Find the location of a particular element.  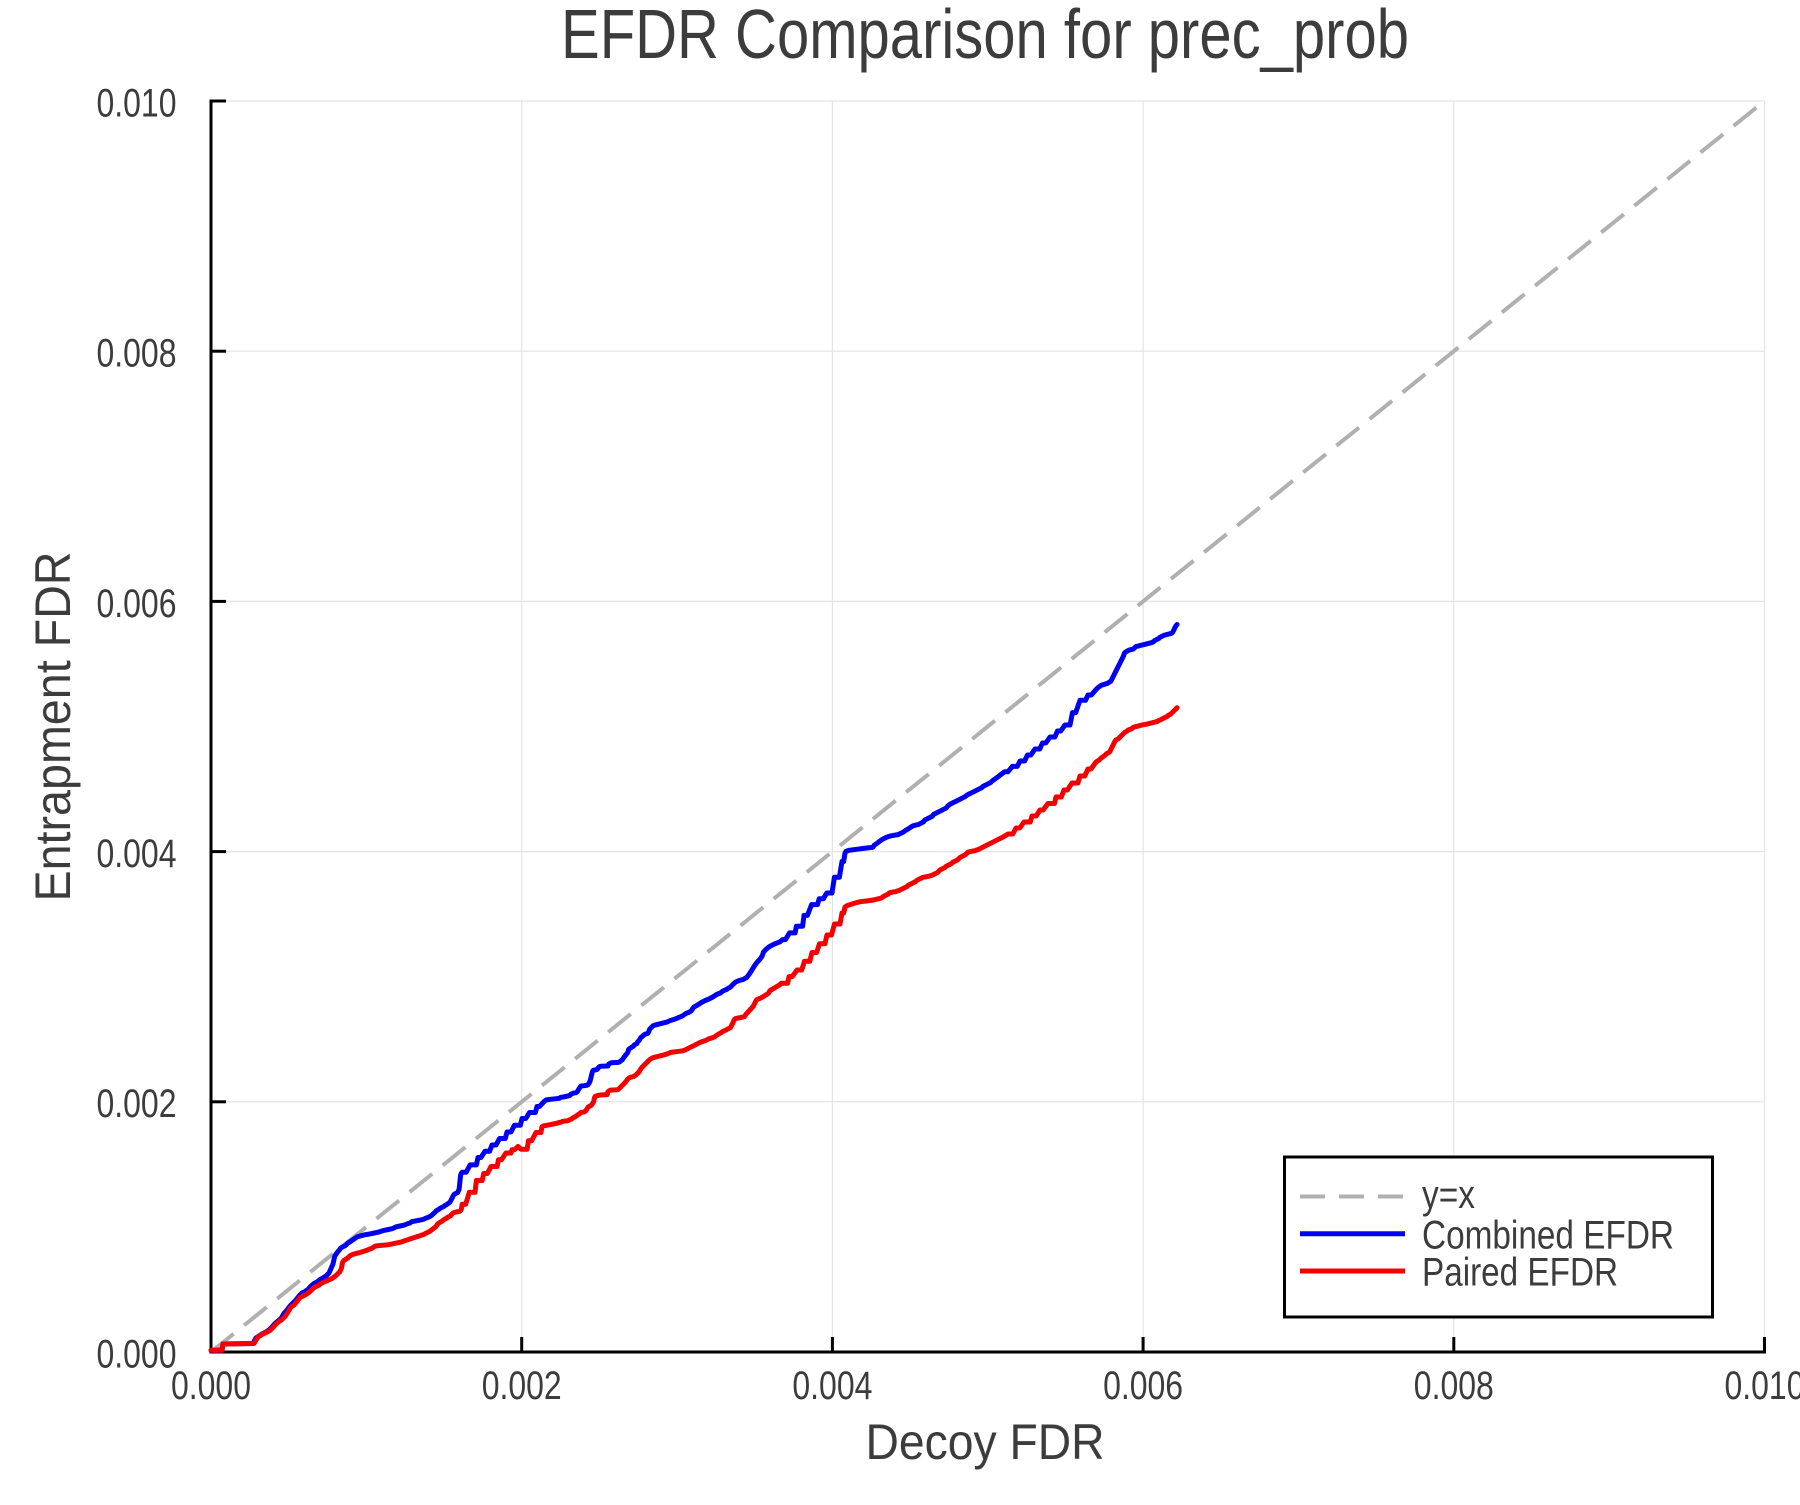

svg-text: EFDR Comparison for prec_prob is located at coordinates (985, 36).